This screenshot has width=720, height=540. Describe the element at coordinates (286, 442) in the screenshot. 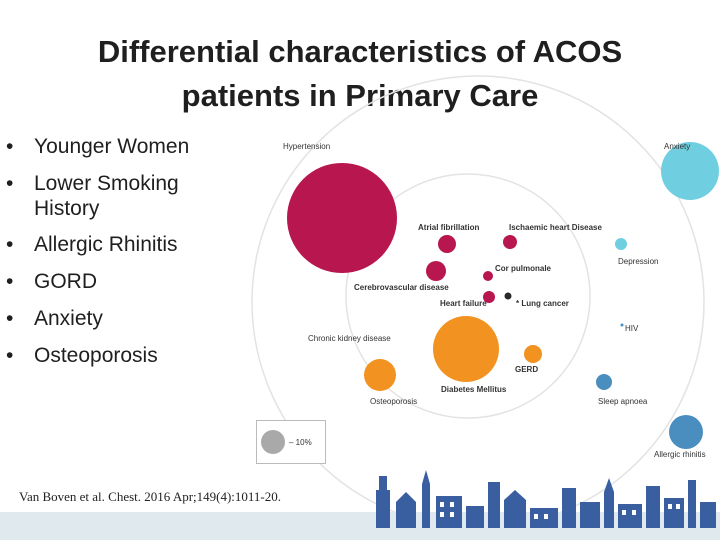

I see `legend-graphic: – 10%` at that location.